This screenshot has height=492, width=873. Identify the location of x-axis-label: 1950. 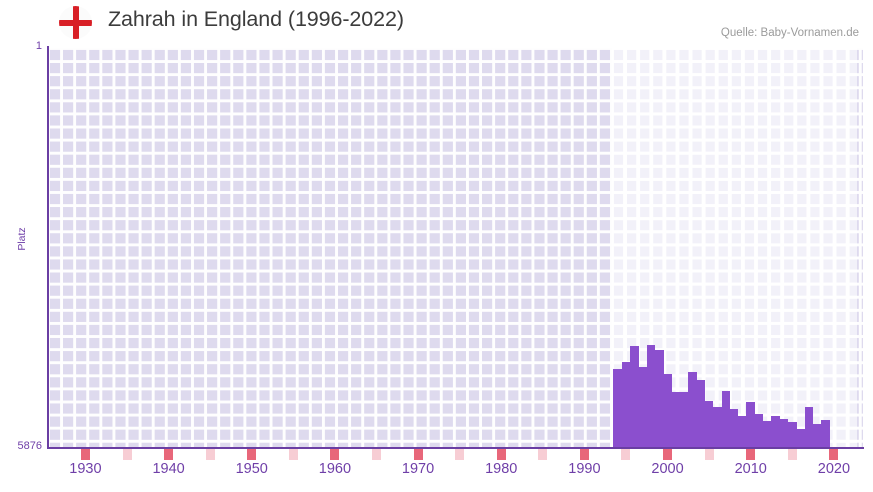
(251, 469).